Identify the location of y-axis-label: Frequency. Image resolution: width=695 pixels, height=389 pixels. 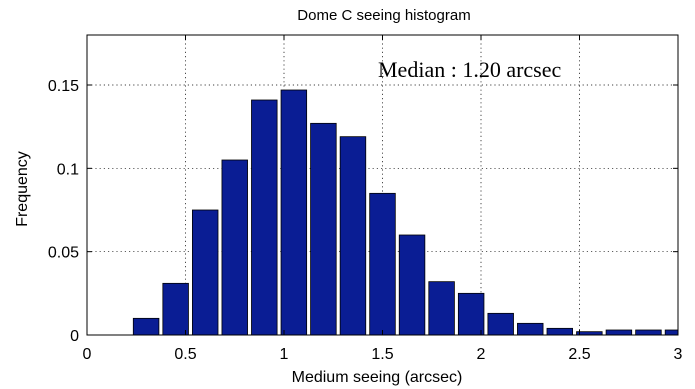
(22, 189).